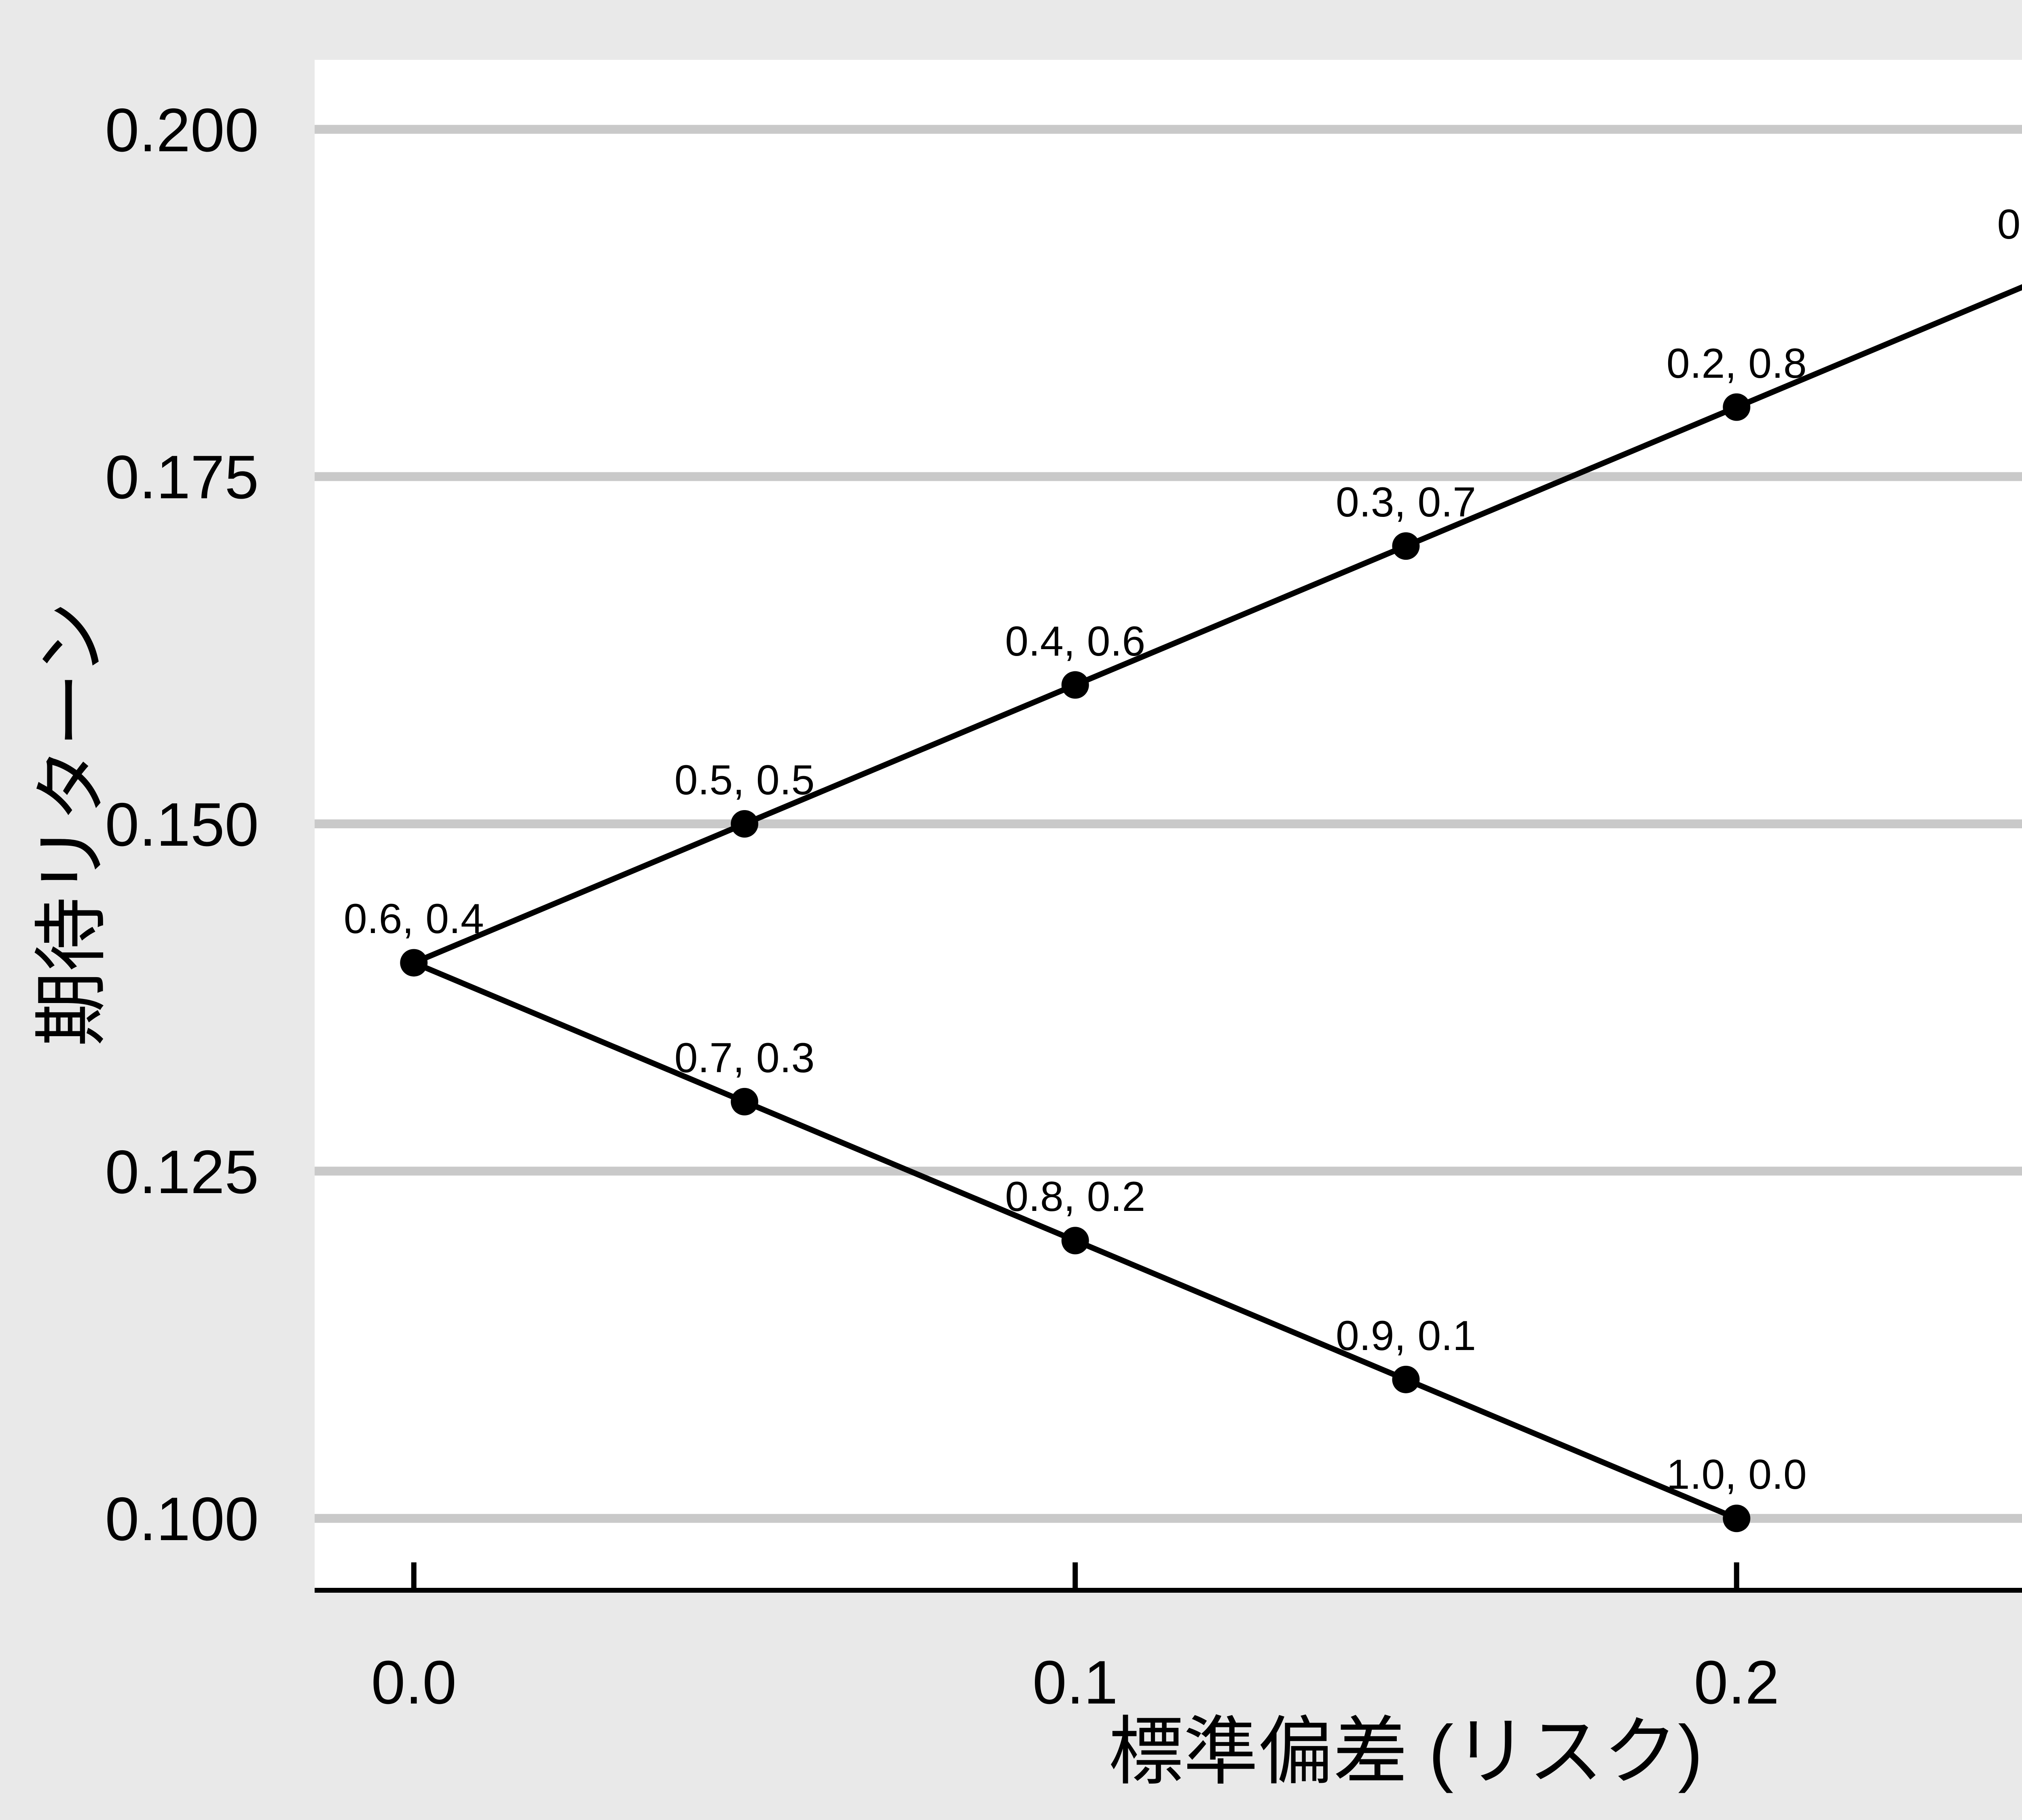 This screenshot has height=1820, width=2022. I want to click on point-label: 0.1, 0.9, so click(2009, 225).